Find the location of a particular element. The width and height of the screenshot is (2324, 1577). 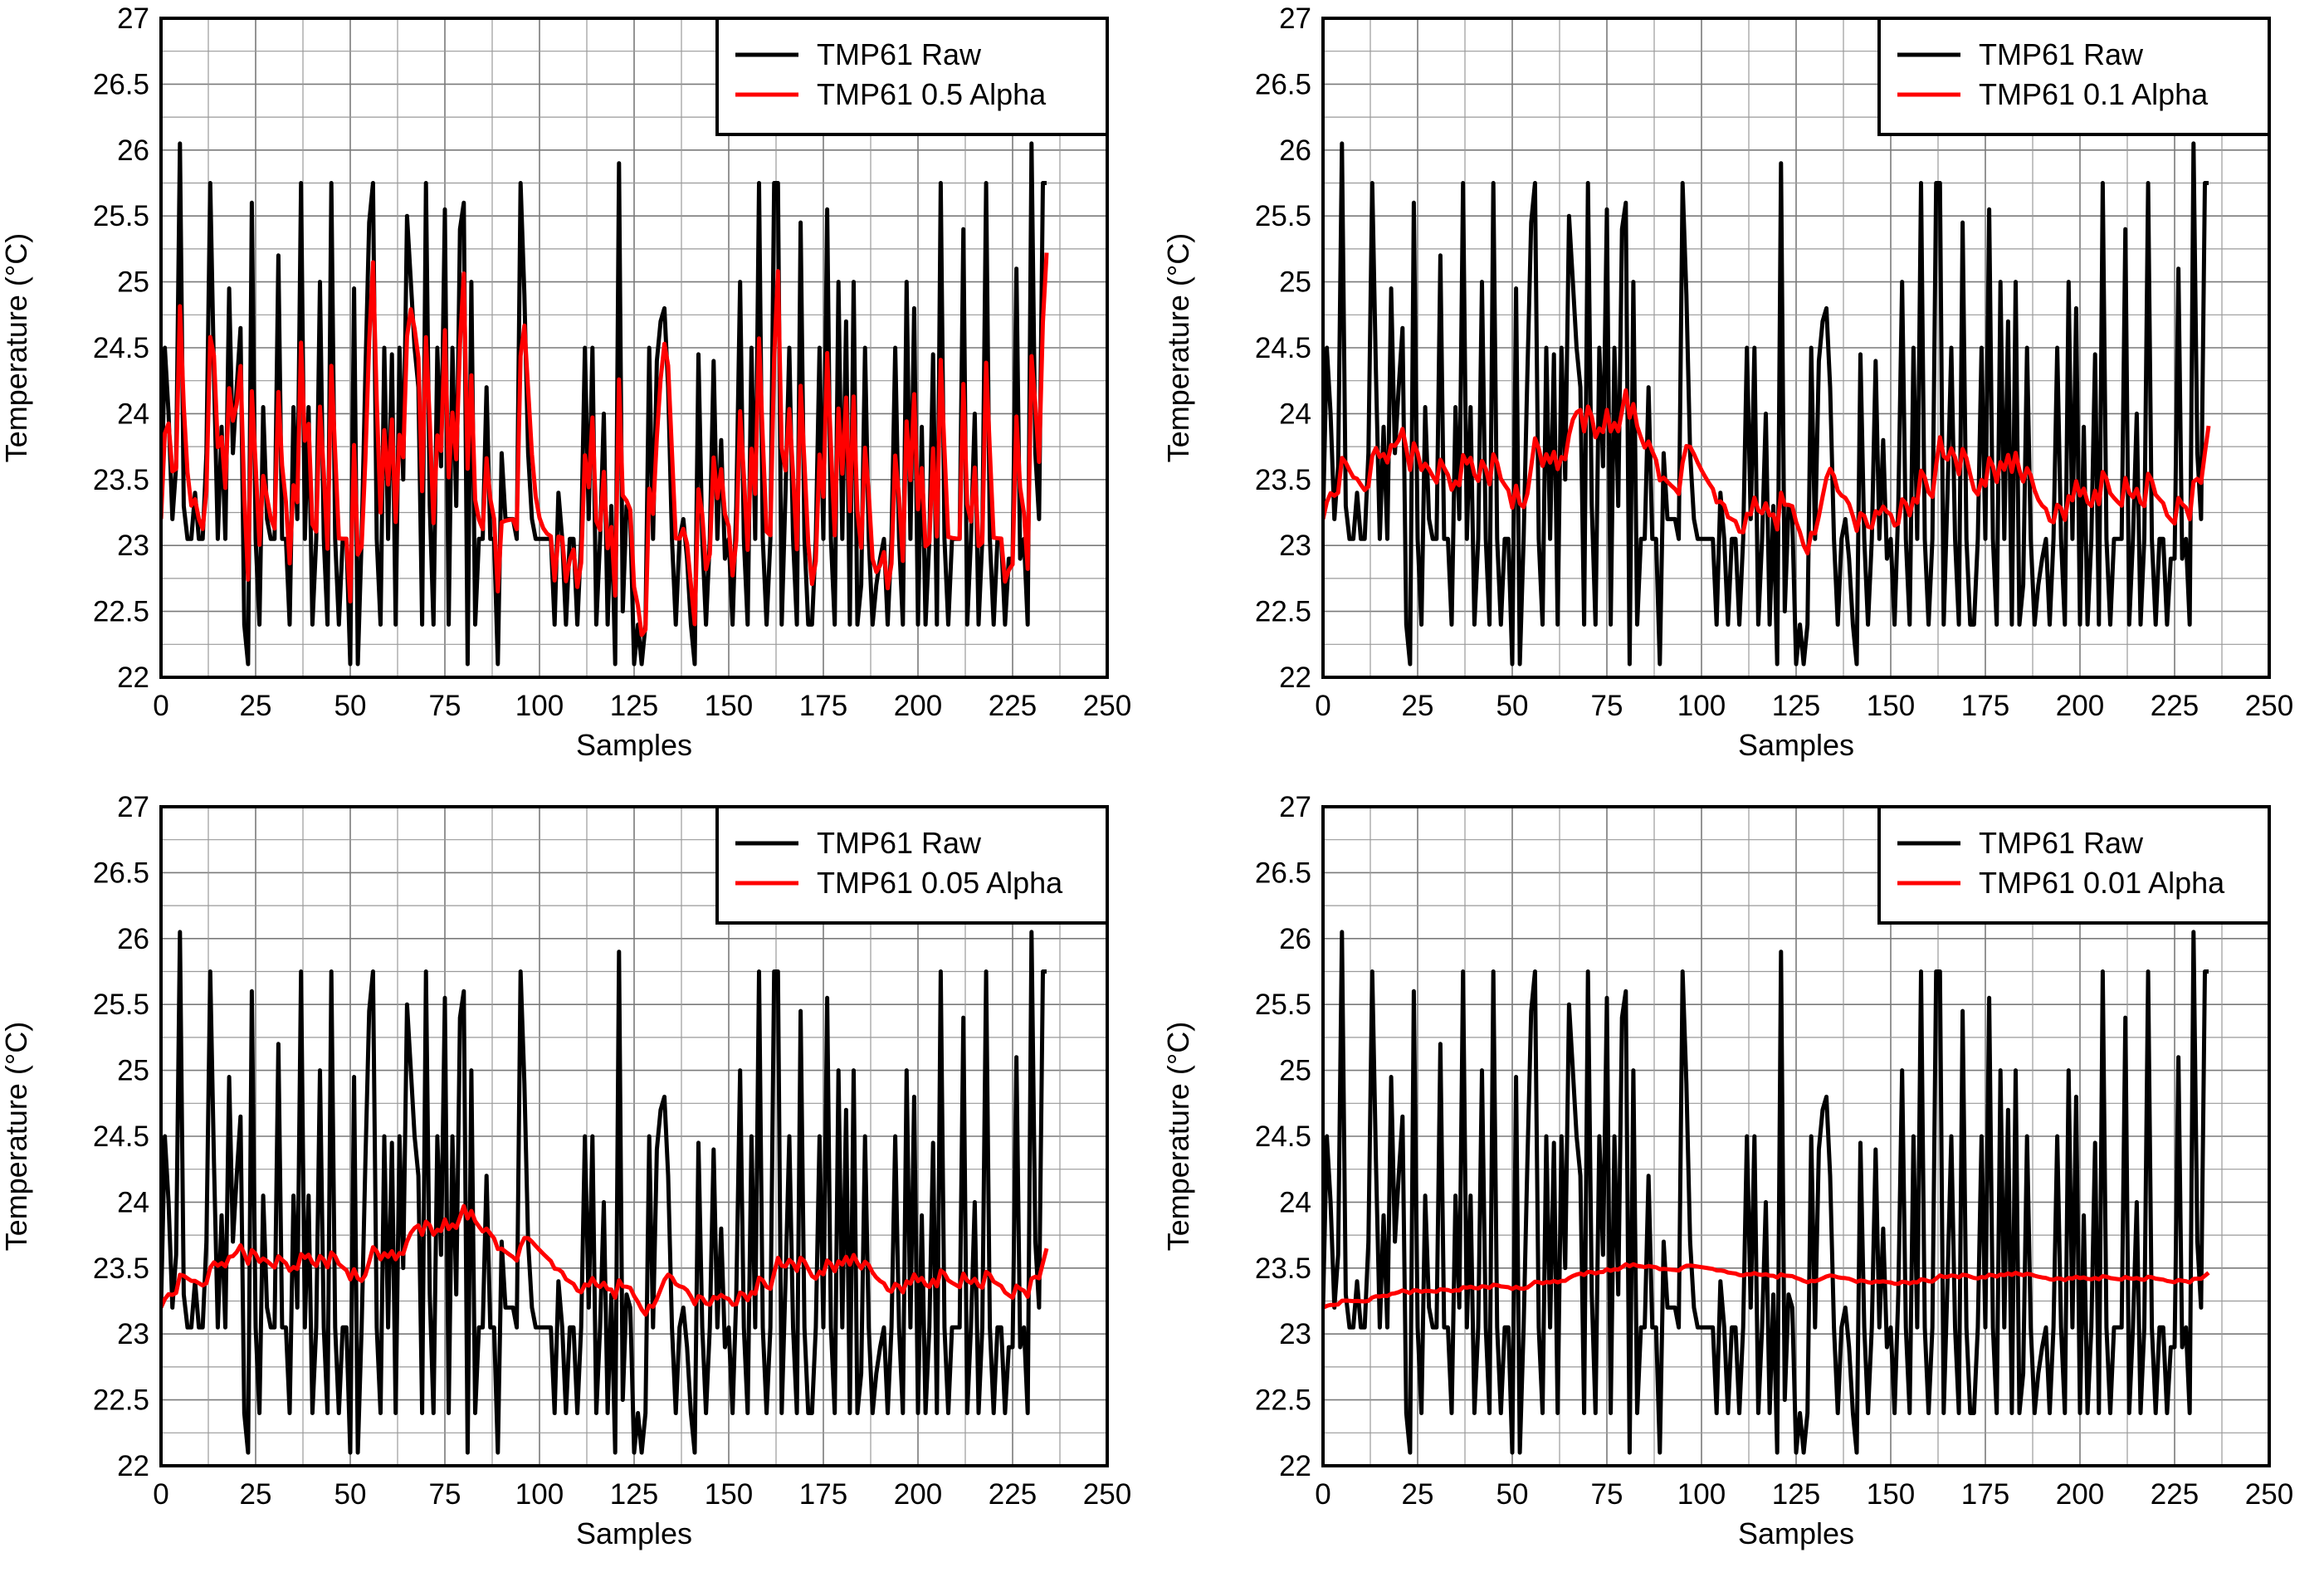

x-tick-label: 175 is located at coordinates (823, 706).